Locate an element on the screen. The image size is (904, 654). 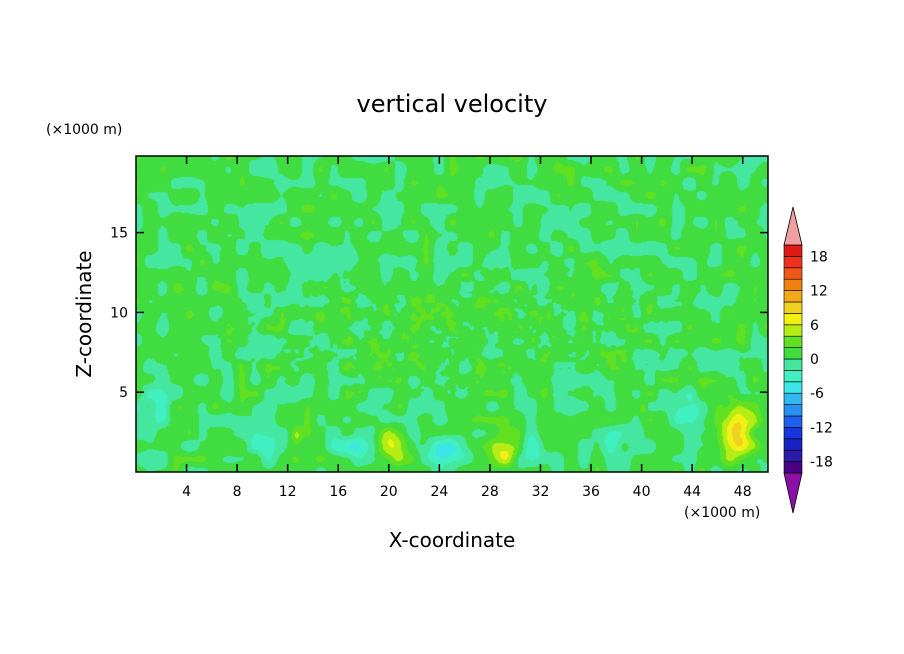
y-tick-label: 5 is located at coordinates (123, 393).